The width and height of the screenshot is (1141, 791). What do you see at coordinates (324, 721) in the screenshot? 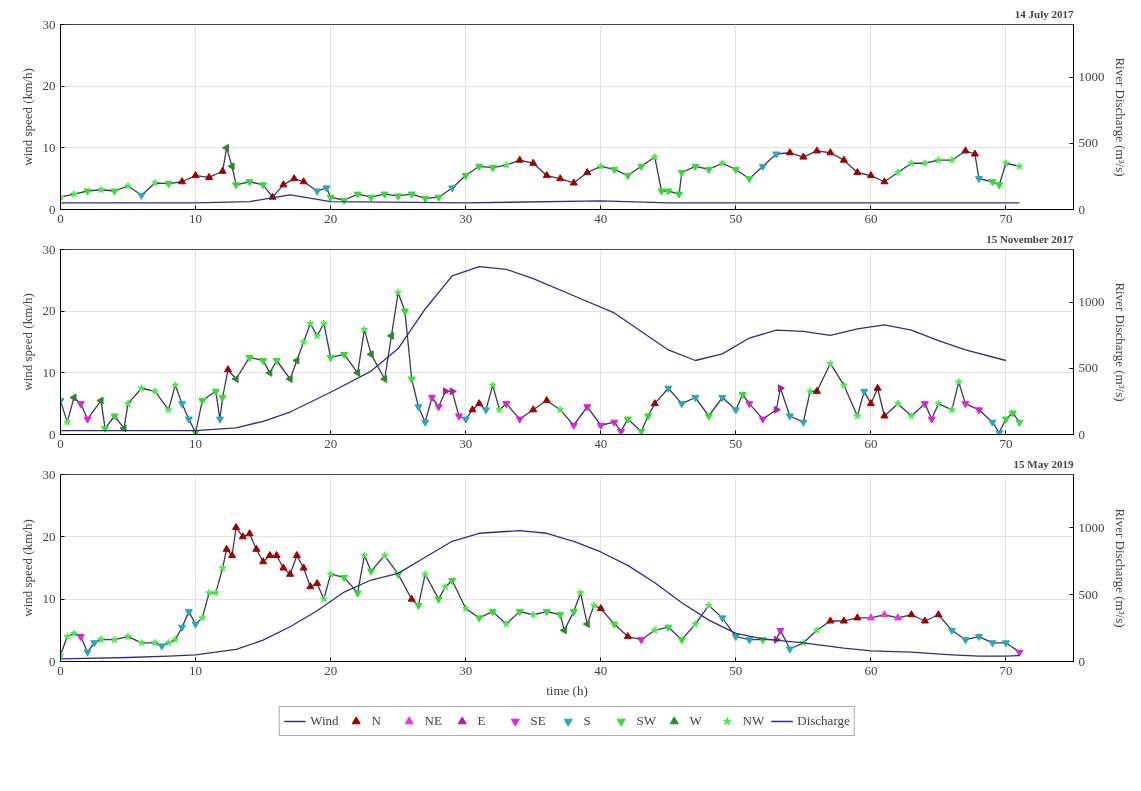
I see `legend-label: Wind` at bounding box center [324, 721].